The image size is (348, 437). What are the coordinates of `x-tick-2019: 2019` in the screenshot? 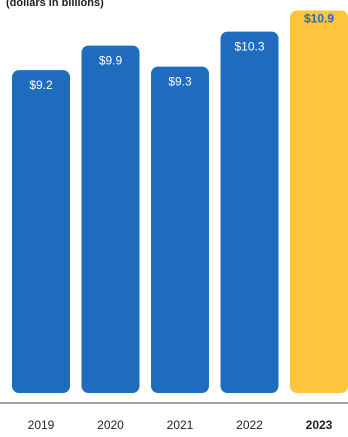 It's located at (41, 425).